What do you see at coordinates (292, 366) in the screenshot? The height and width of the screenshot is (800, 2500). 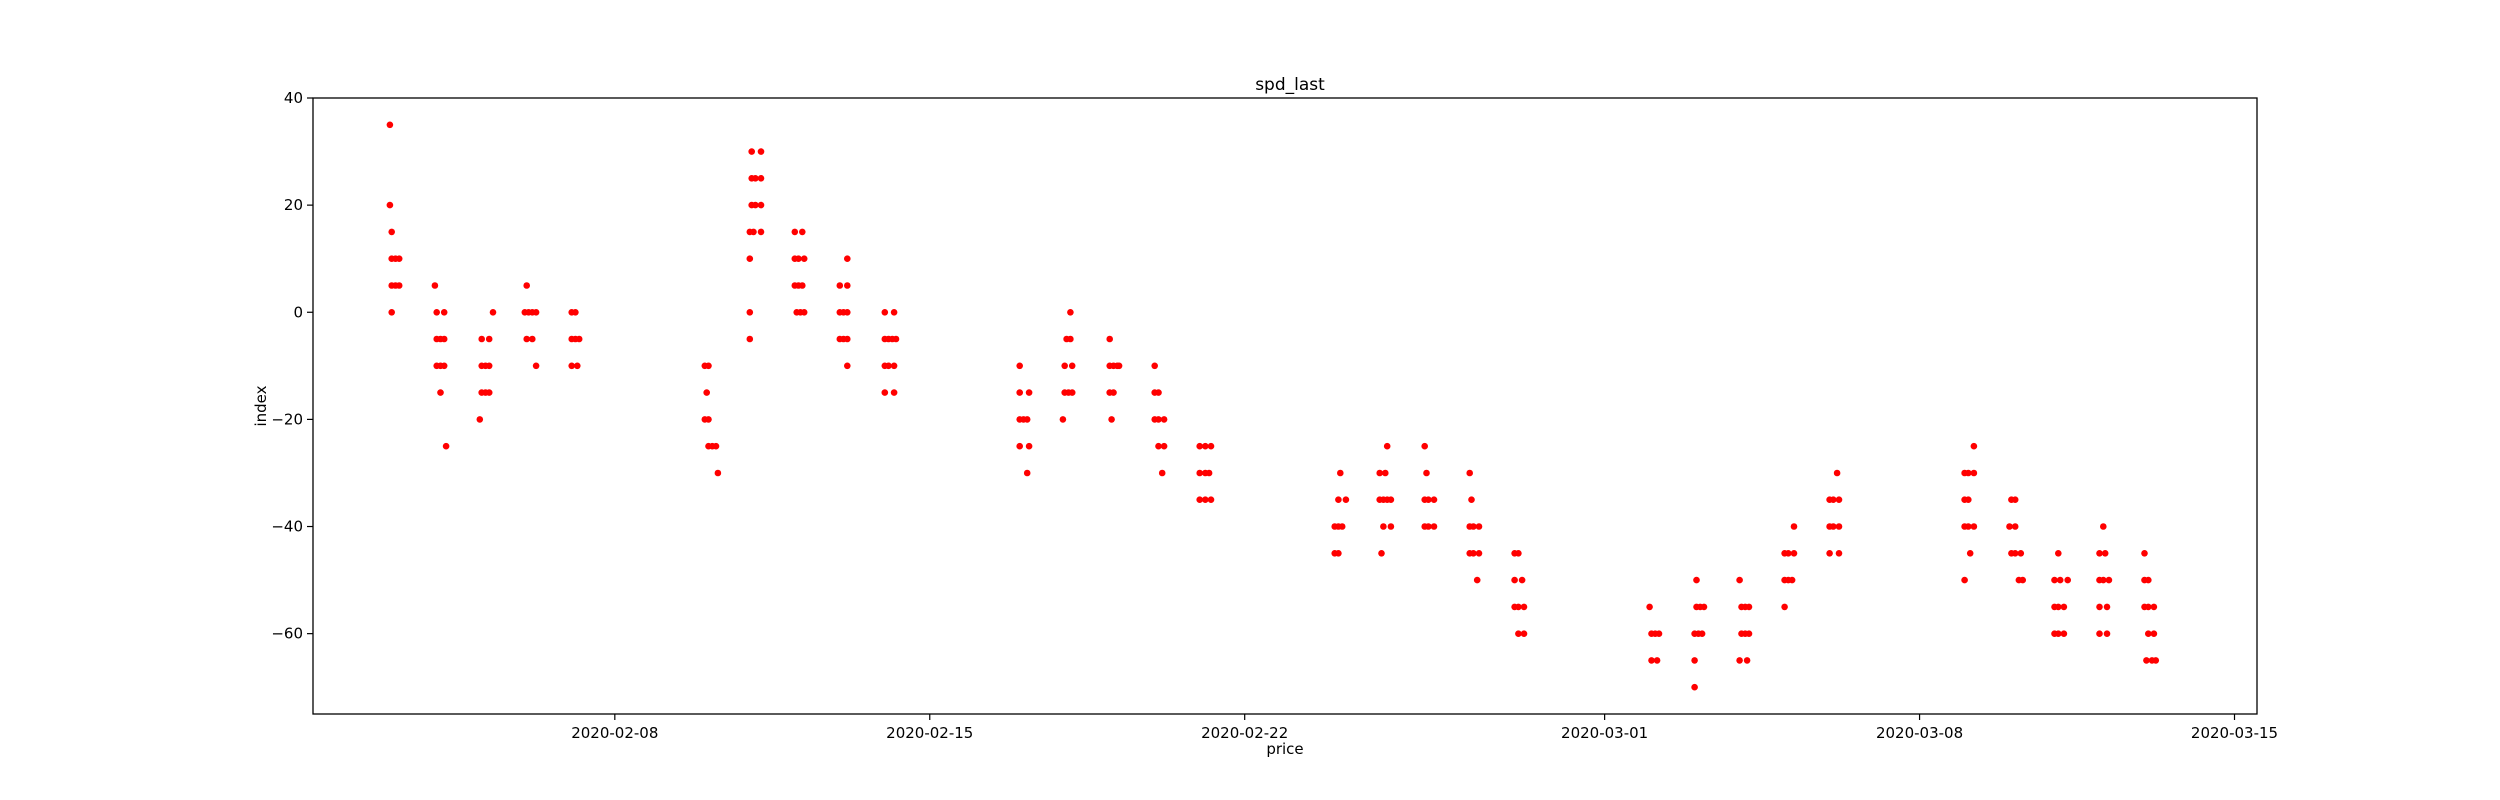 I see `y-axis-ticks: 40 20 0 −20 −40 −60` at bounding box center [292, 366].